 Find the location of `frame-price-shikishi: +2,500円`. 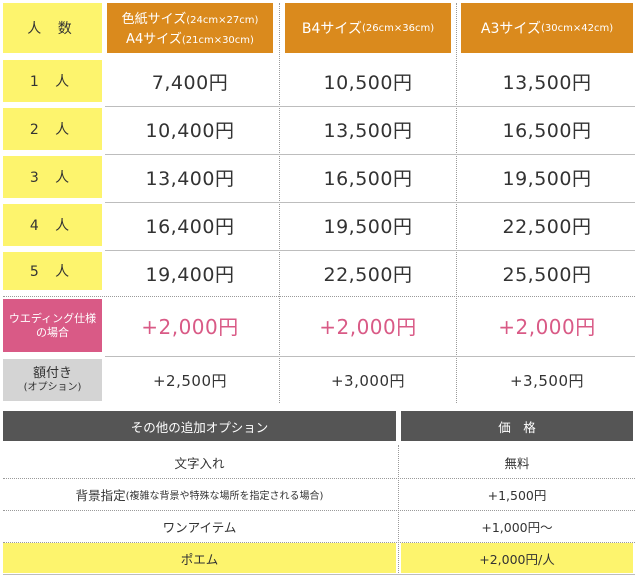

frame-price-shikishi: +2,500円 is located at coordinates (190, 380).